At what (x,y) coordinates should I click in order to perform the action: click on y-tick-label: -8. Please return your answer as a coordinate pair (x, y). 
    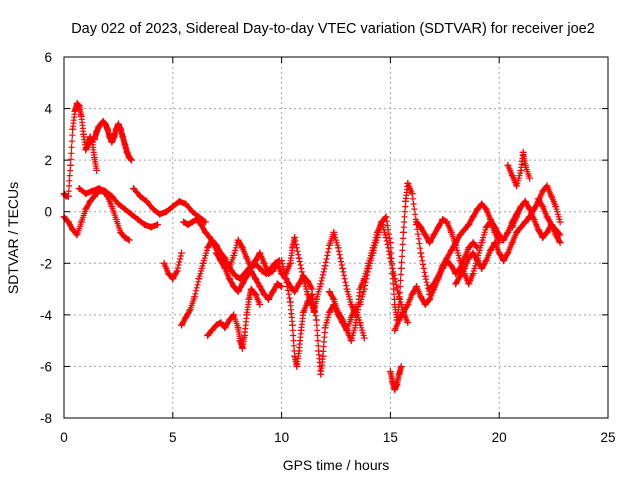
    Looking at the image, I should click on (46, 418).